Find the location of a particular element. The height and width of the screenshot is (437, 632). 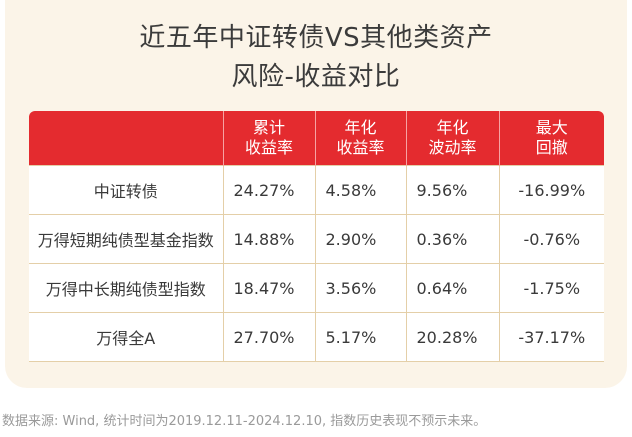

annualized-volatility-cell: 9.56% is located at coordinates (452, 190).